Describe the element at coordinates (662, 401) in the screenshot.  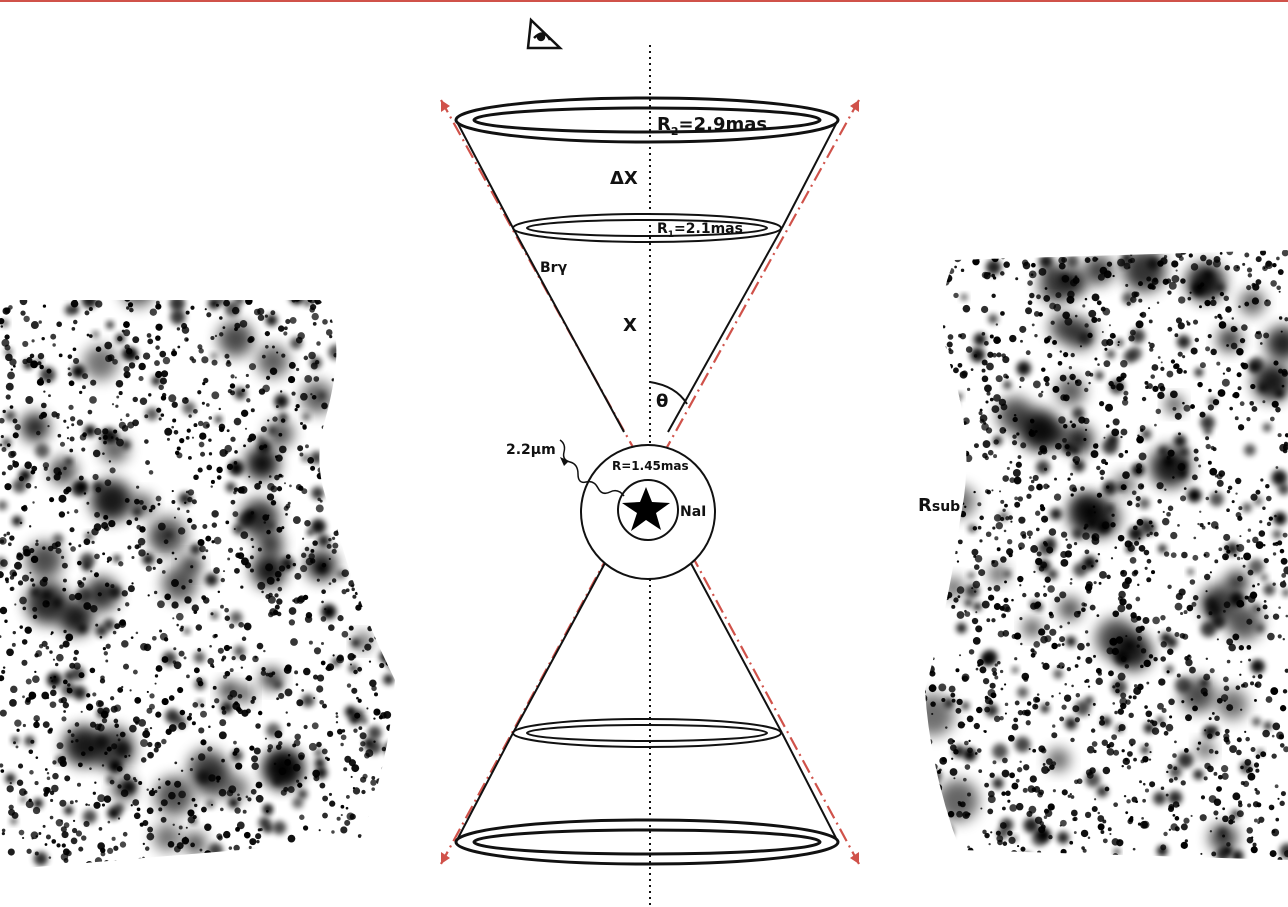
I see `theta-label: θ` at that location.